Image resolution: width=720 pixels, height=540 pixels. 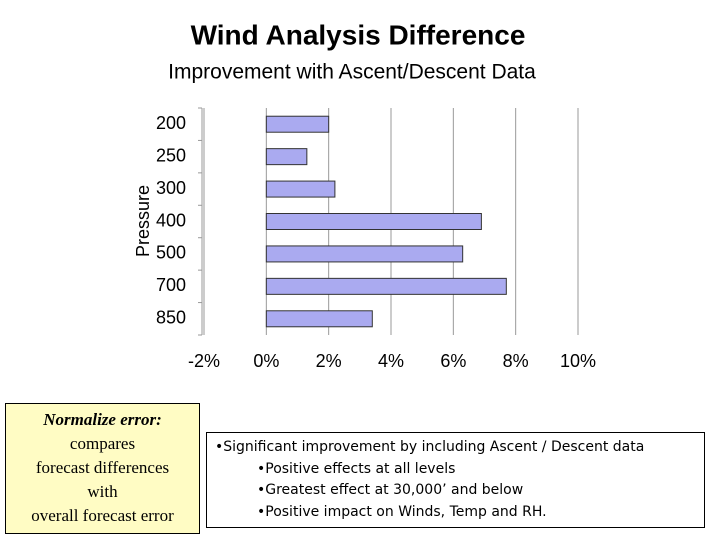 I want to click on bullet-line: •Positive effects at all levels, so click(x=356, y=468).